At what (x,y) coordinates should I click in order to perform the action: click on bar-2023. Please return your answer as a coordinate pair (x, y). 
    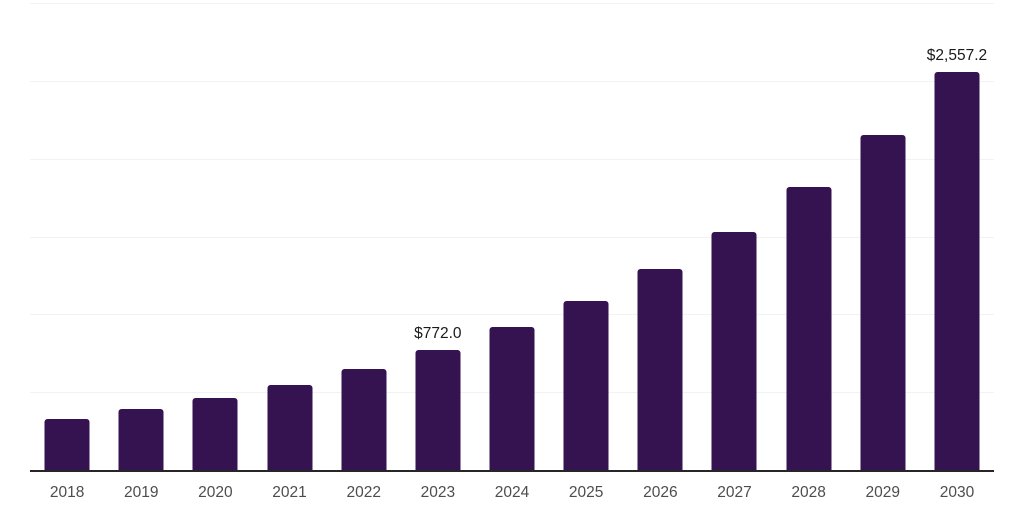
    Looking at the image, I should click on (438, 409).